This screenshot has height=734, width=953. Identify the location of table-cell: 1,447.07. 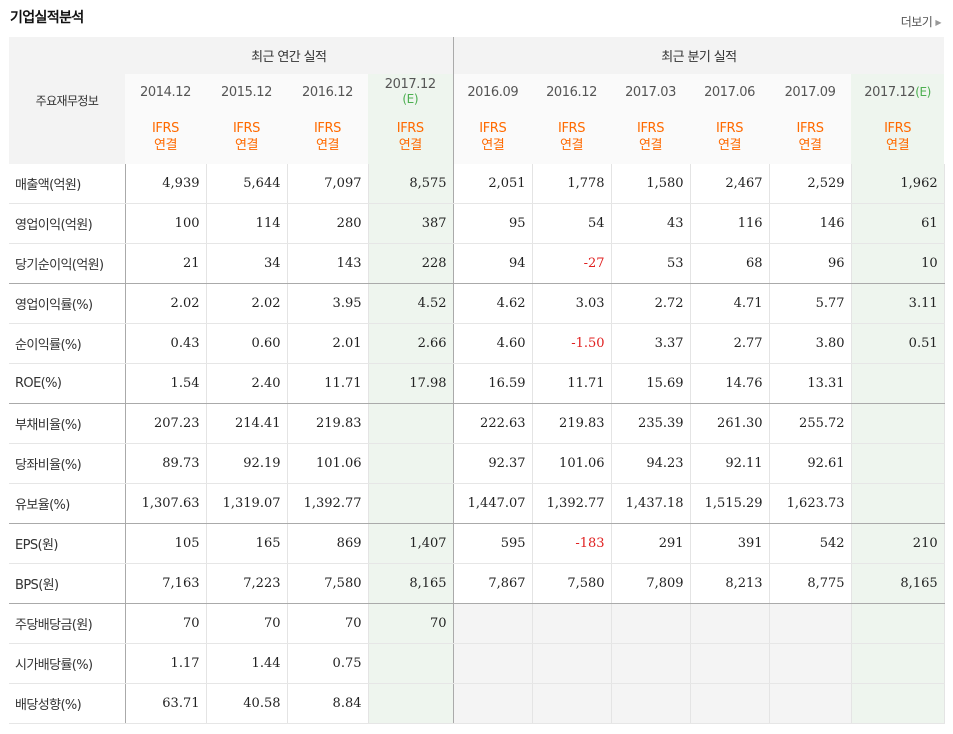
(493, 503).